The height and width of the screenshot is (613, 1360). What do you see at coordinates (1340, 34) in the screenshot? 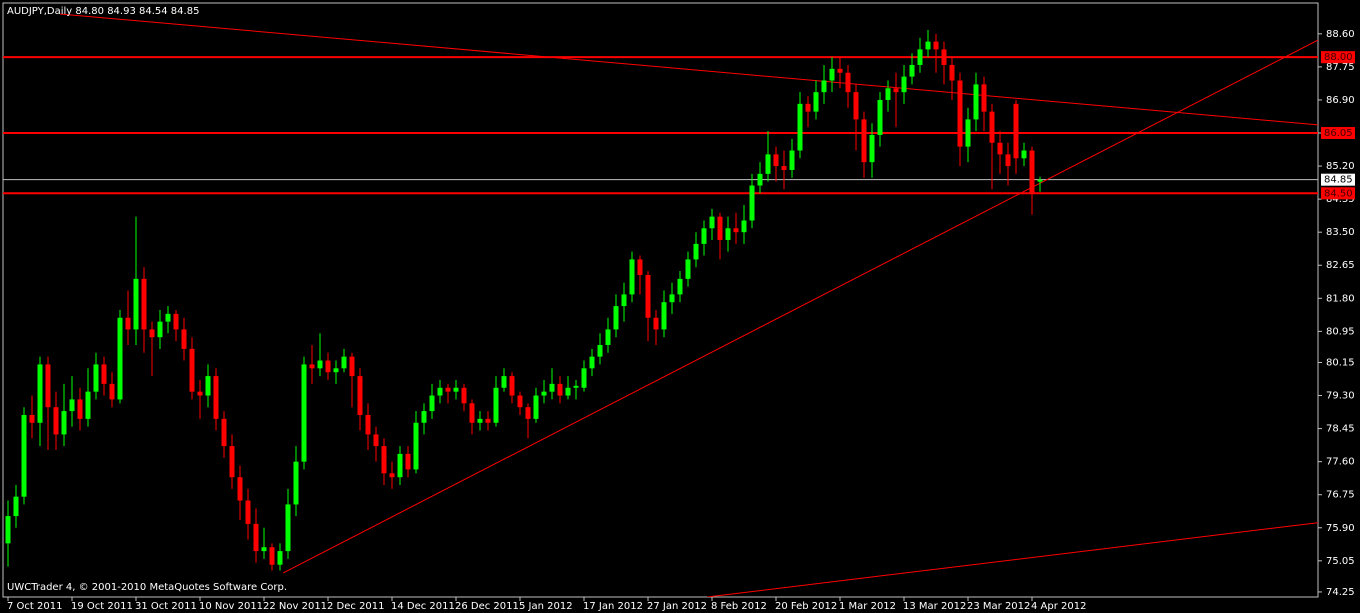
I see `y-tick-label: 88.60` at bounding box center [1340, 34].